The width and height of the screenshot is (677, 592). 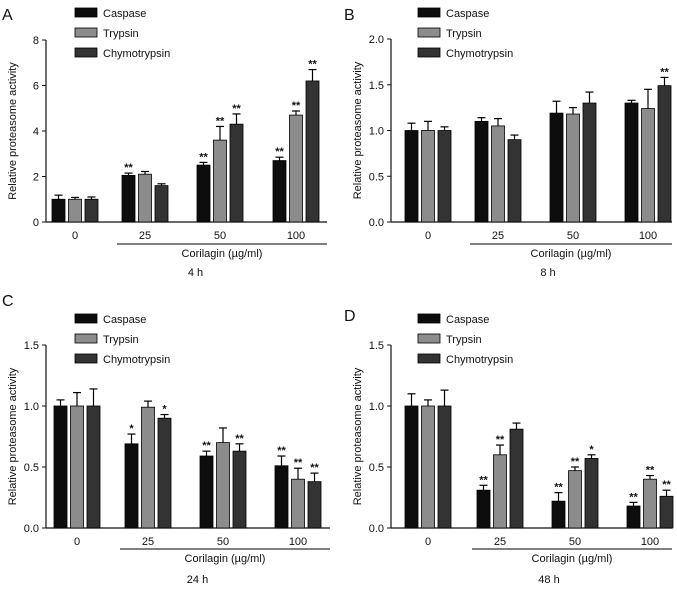 I want to click on time-label: 48 h, so click(x=548, y=580).